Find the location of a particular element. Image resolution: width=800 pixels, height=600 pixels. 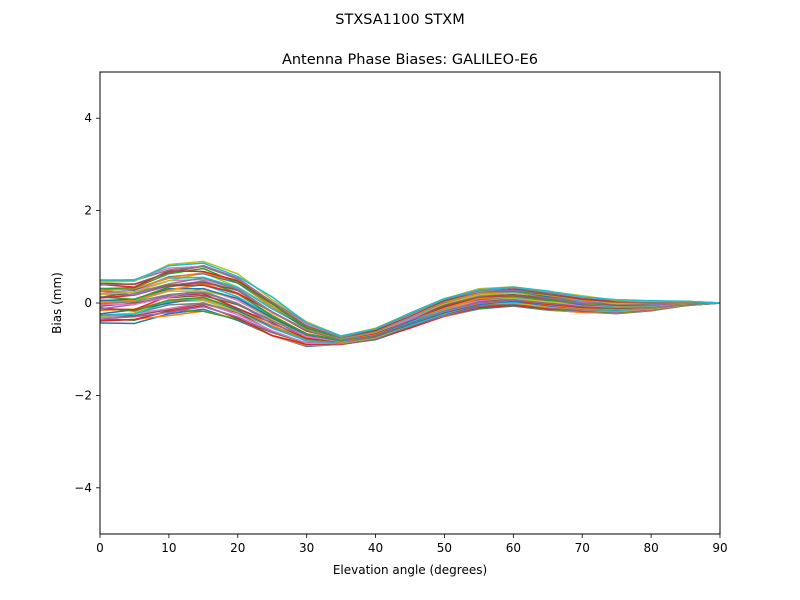

y-axis: −4 −2 0 2 4 is located at coordinates (87, 303).